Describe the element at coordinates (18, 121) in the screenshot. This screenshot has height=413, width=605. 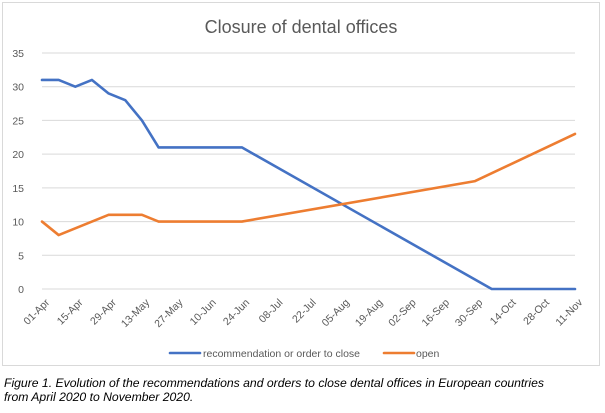
I see `y-tick-label: 25` at that location.